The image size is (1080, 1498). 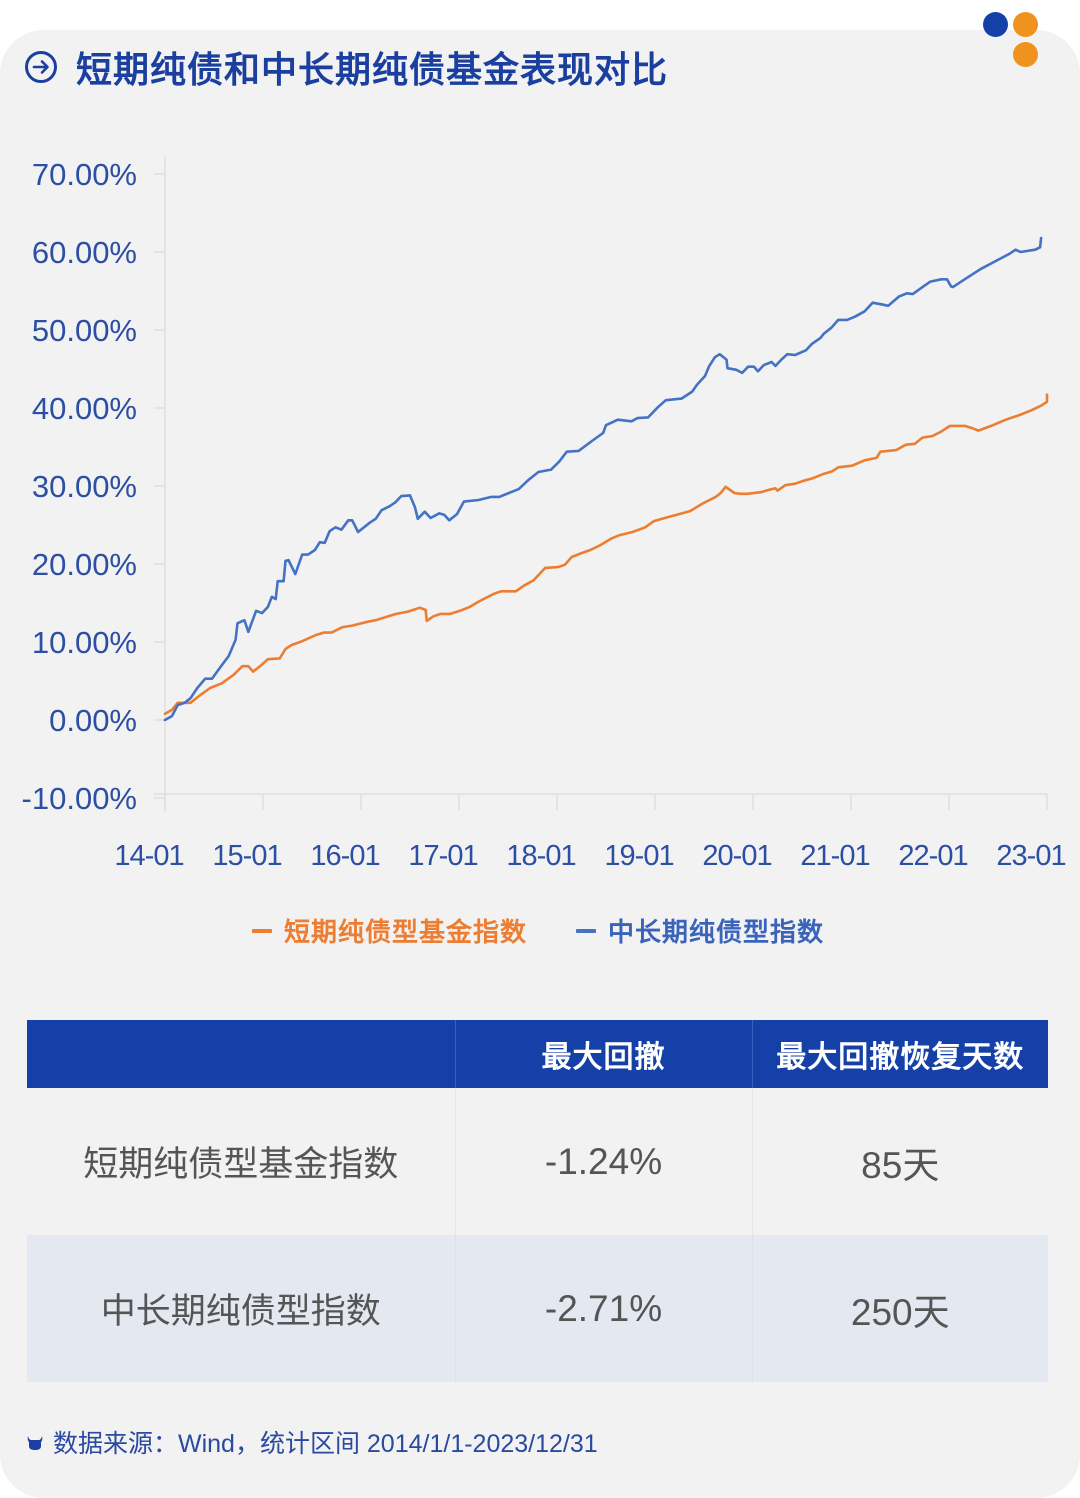 I want to click on chart-legend: 短期纯债型基金指数 中长期纯债型指数, so click(x=540, y=934).